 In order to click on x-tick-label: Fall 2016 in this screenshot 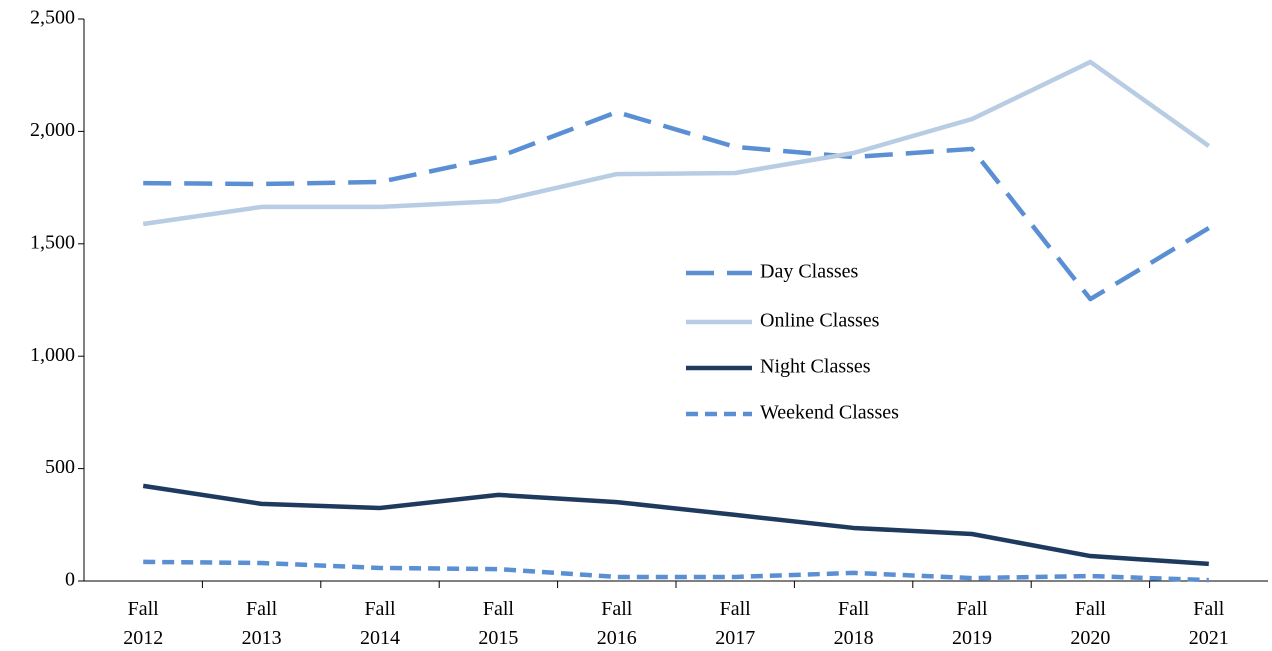, I will do `click(616, 623)`.